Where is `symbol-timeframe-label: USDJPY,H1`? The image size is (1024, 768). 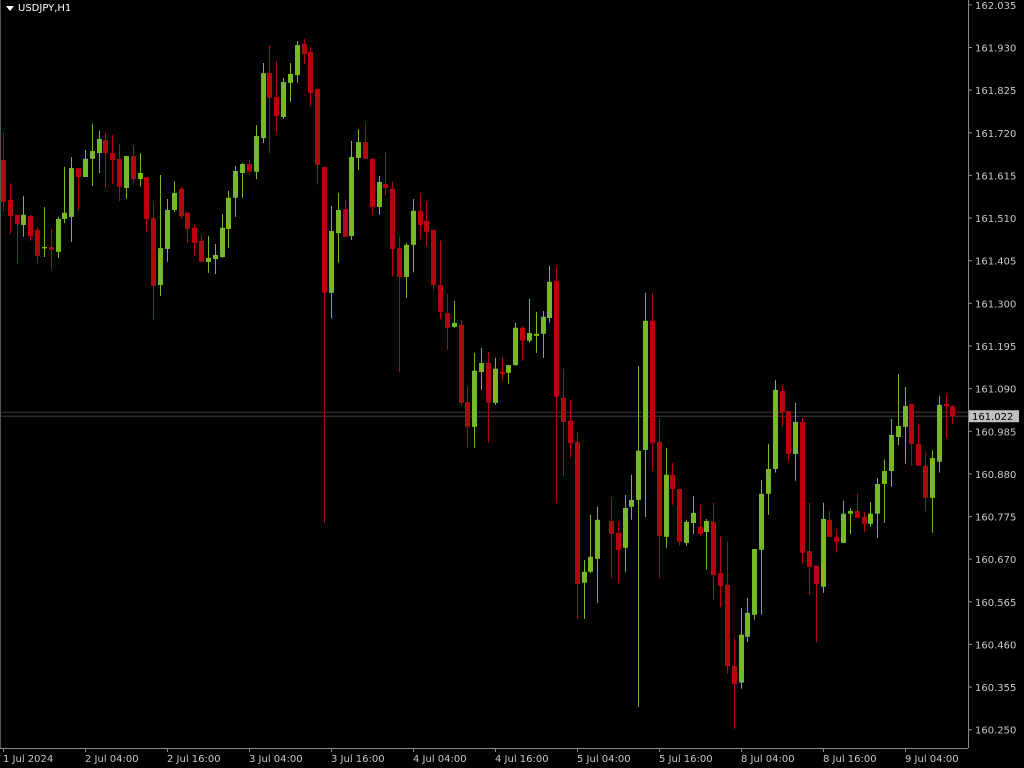 symbol-timeframe-label: USDJPY,H1 is located at coordinates (45, 8).